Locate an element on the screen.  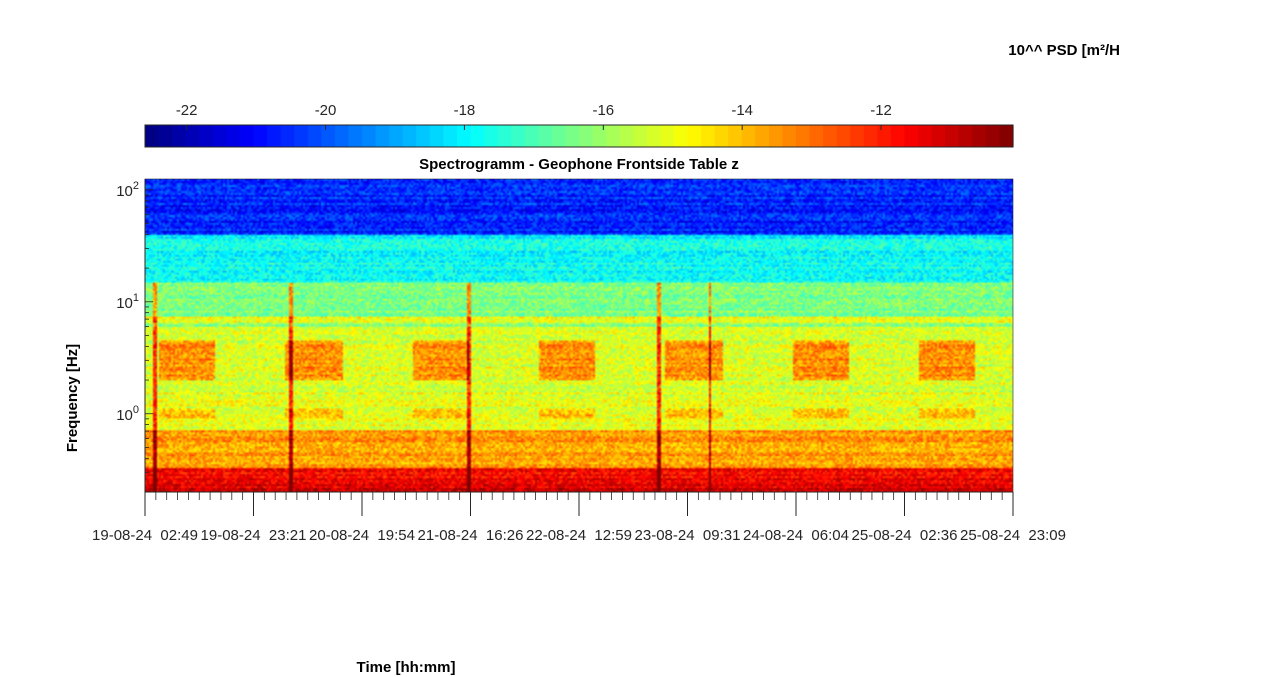
colorbar-tick-label: -20 is located at coordinates (326, 110).